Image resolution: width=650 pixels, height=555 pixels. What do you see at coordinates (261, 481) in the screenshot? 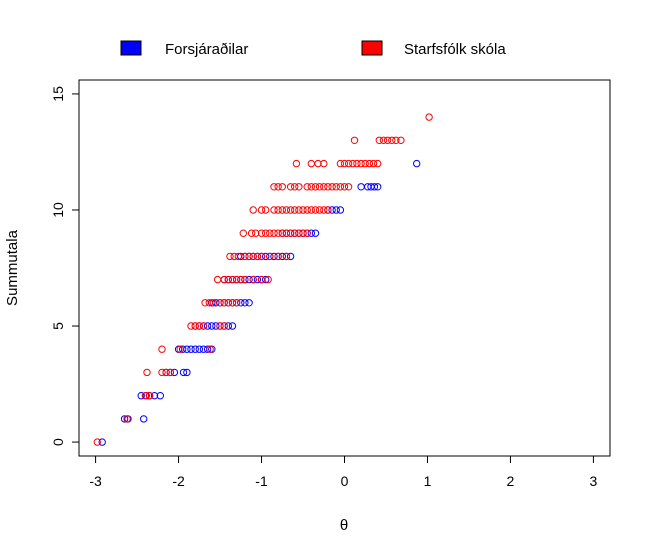
I see `x-tick-label: -1` at bounding box center [261, 481].